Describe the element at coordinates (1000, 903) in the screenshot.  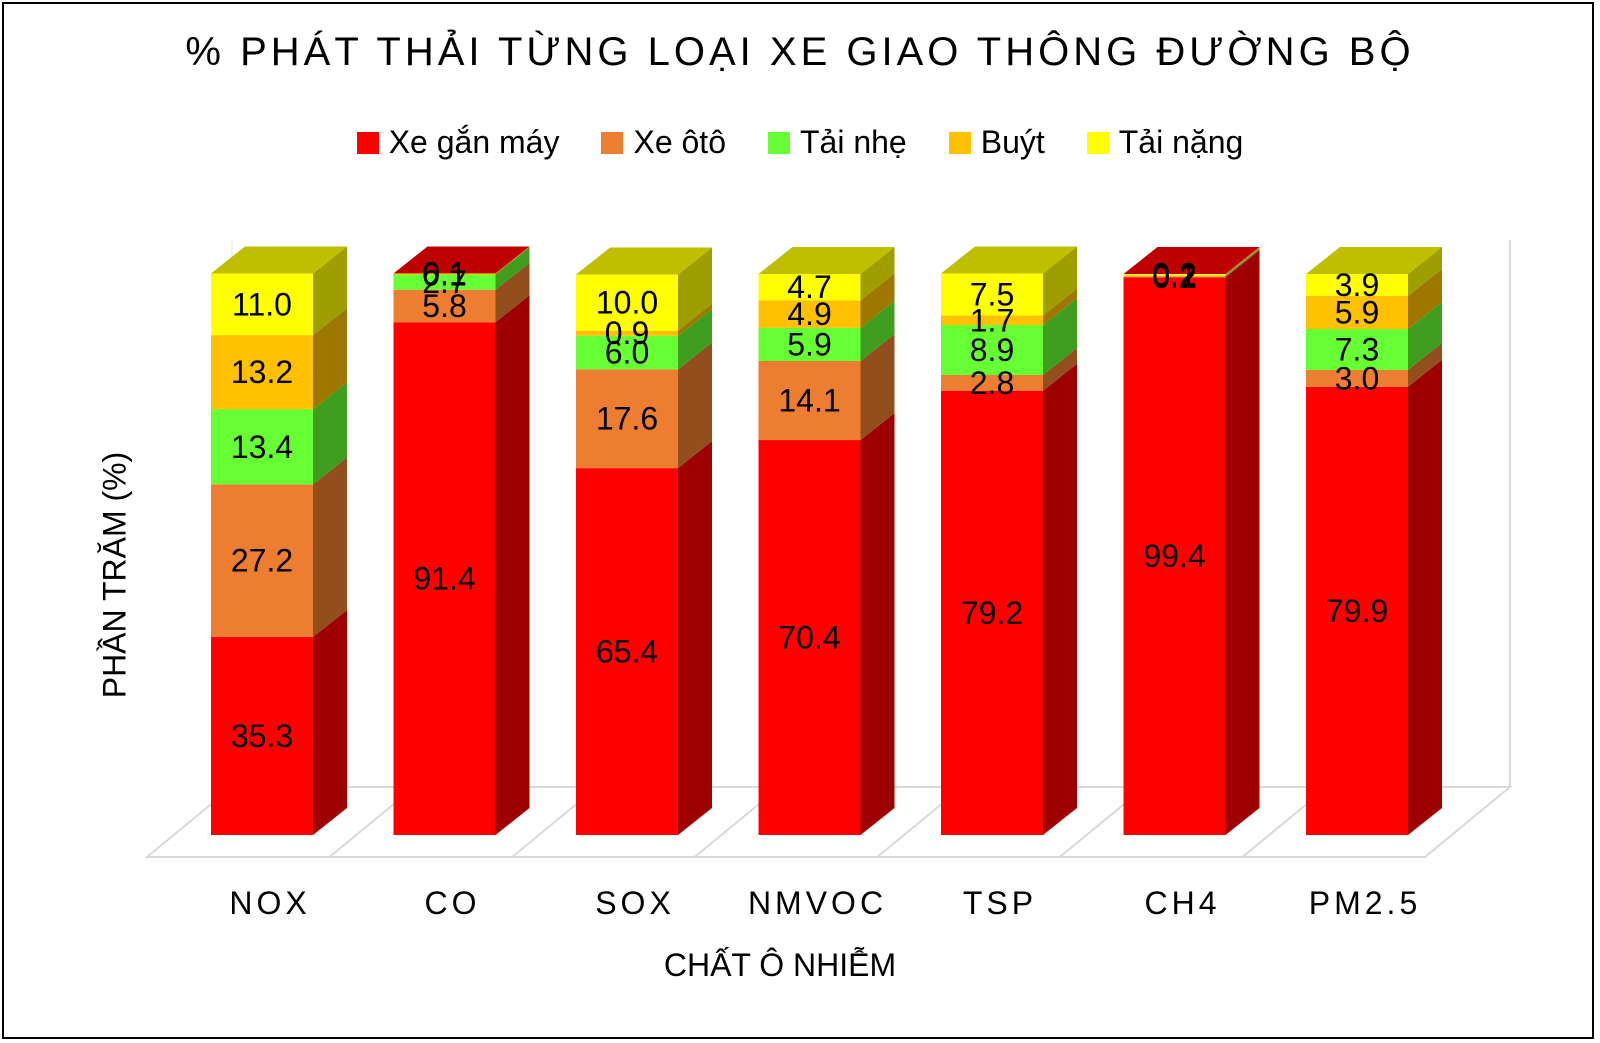
I see `x-tick-label: TSP` at that location.